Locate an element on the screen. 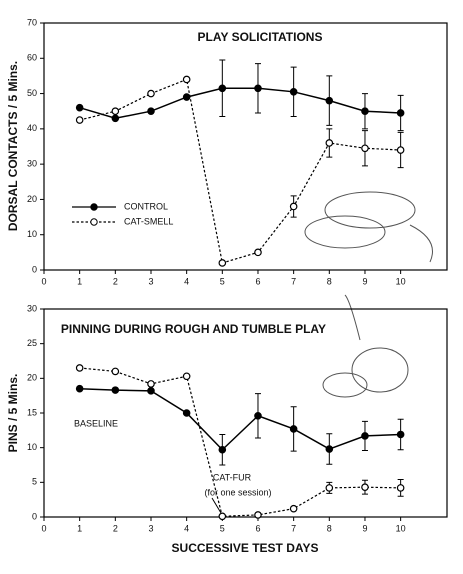 This screenshot has width=463, height=574. chart-title: PLAY SOLICITATIONS is located at coordinates (260, 37).